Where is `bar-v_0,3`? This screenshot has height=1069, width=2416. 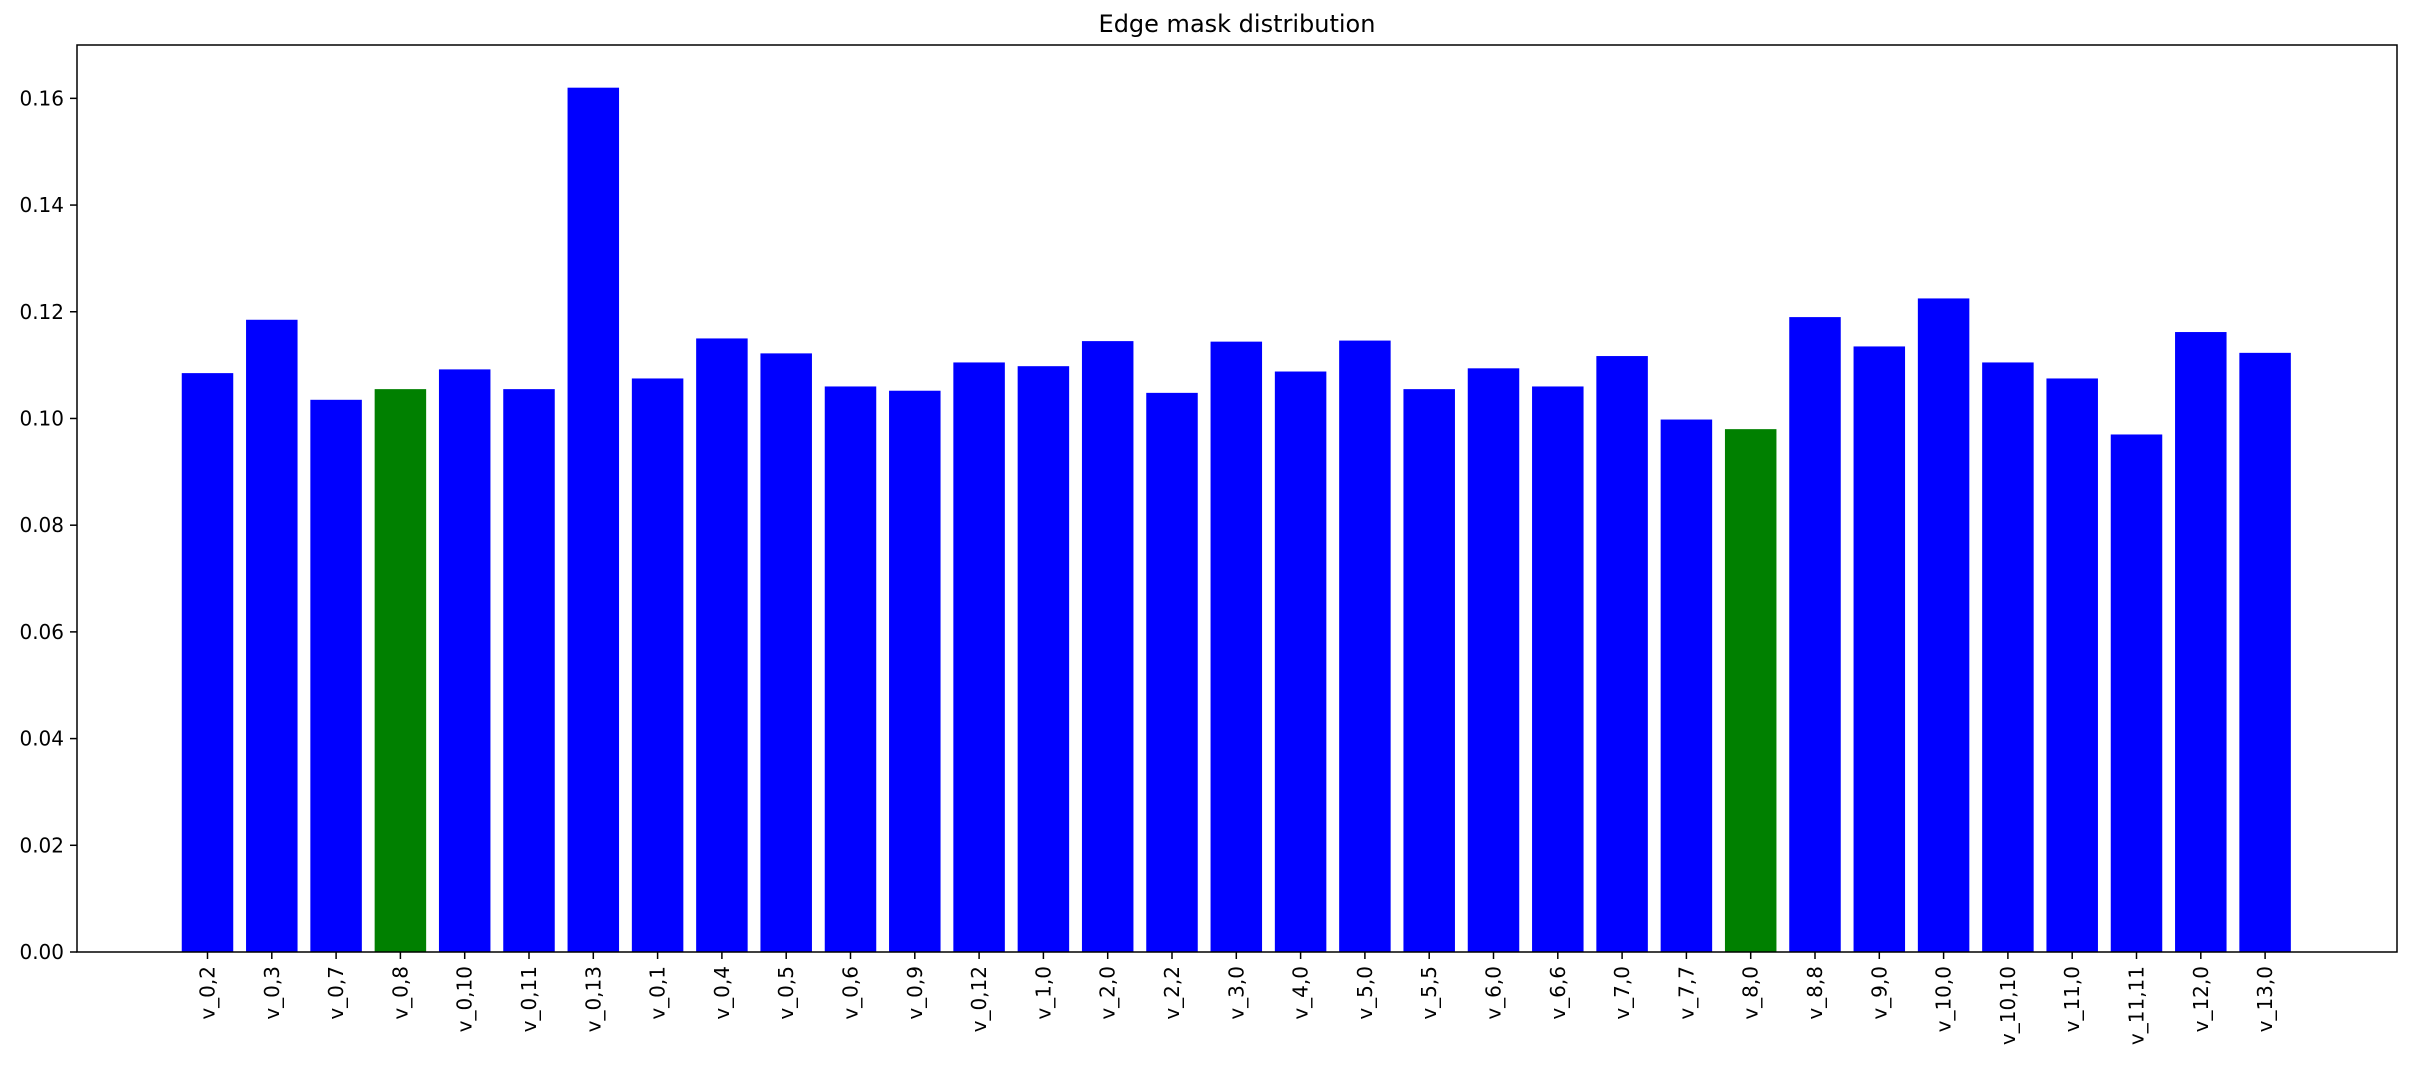
bar-v_0,3 is located at coordinates (272, 635).